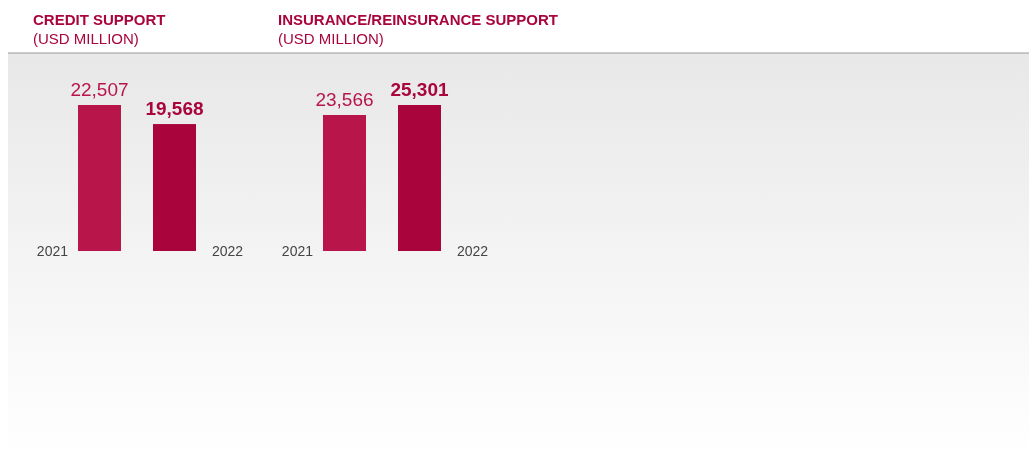  What do you see at coordinates (99, 19) in the screenshot?
I see `chart-title: CREDIT SUPPORT` at bounding box center [99, 19].